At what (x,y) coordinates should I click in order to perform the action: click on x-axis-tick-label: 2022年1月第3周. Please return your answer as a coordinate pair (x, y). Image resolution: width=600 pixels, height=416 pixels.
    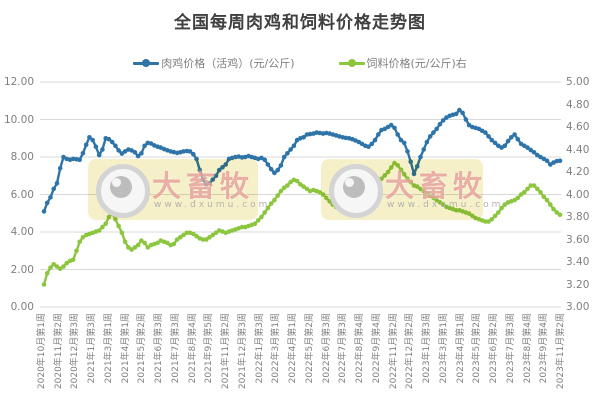
    Looking at the image, I should click on (259, 348).